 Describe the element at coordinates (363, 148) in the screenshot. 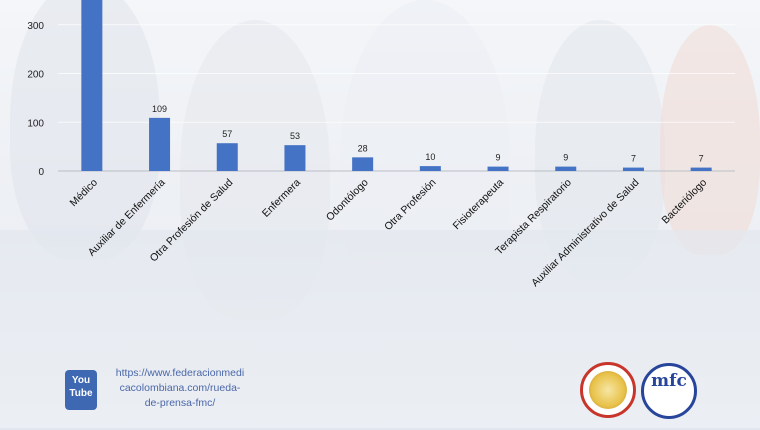

I see `bar-value-label: 28` at that location.